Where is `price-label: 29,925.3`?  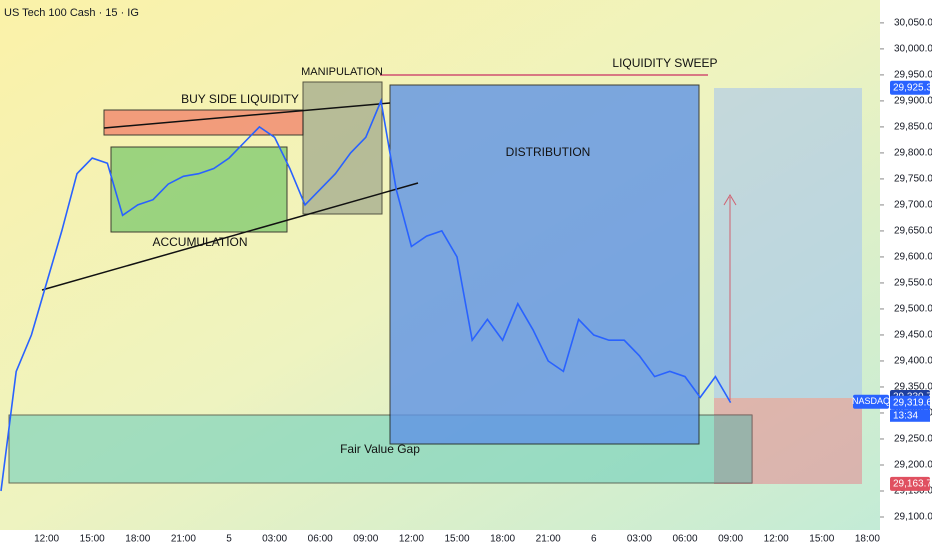 price-label: 29,925.3 is located at coordinates (912, 87).